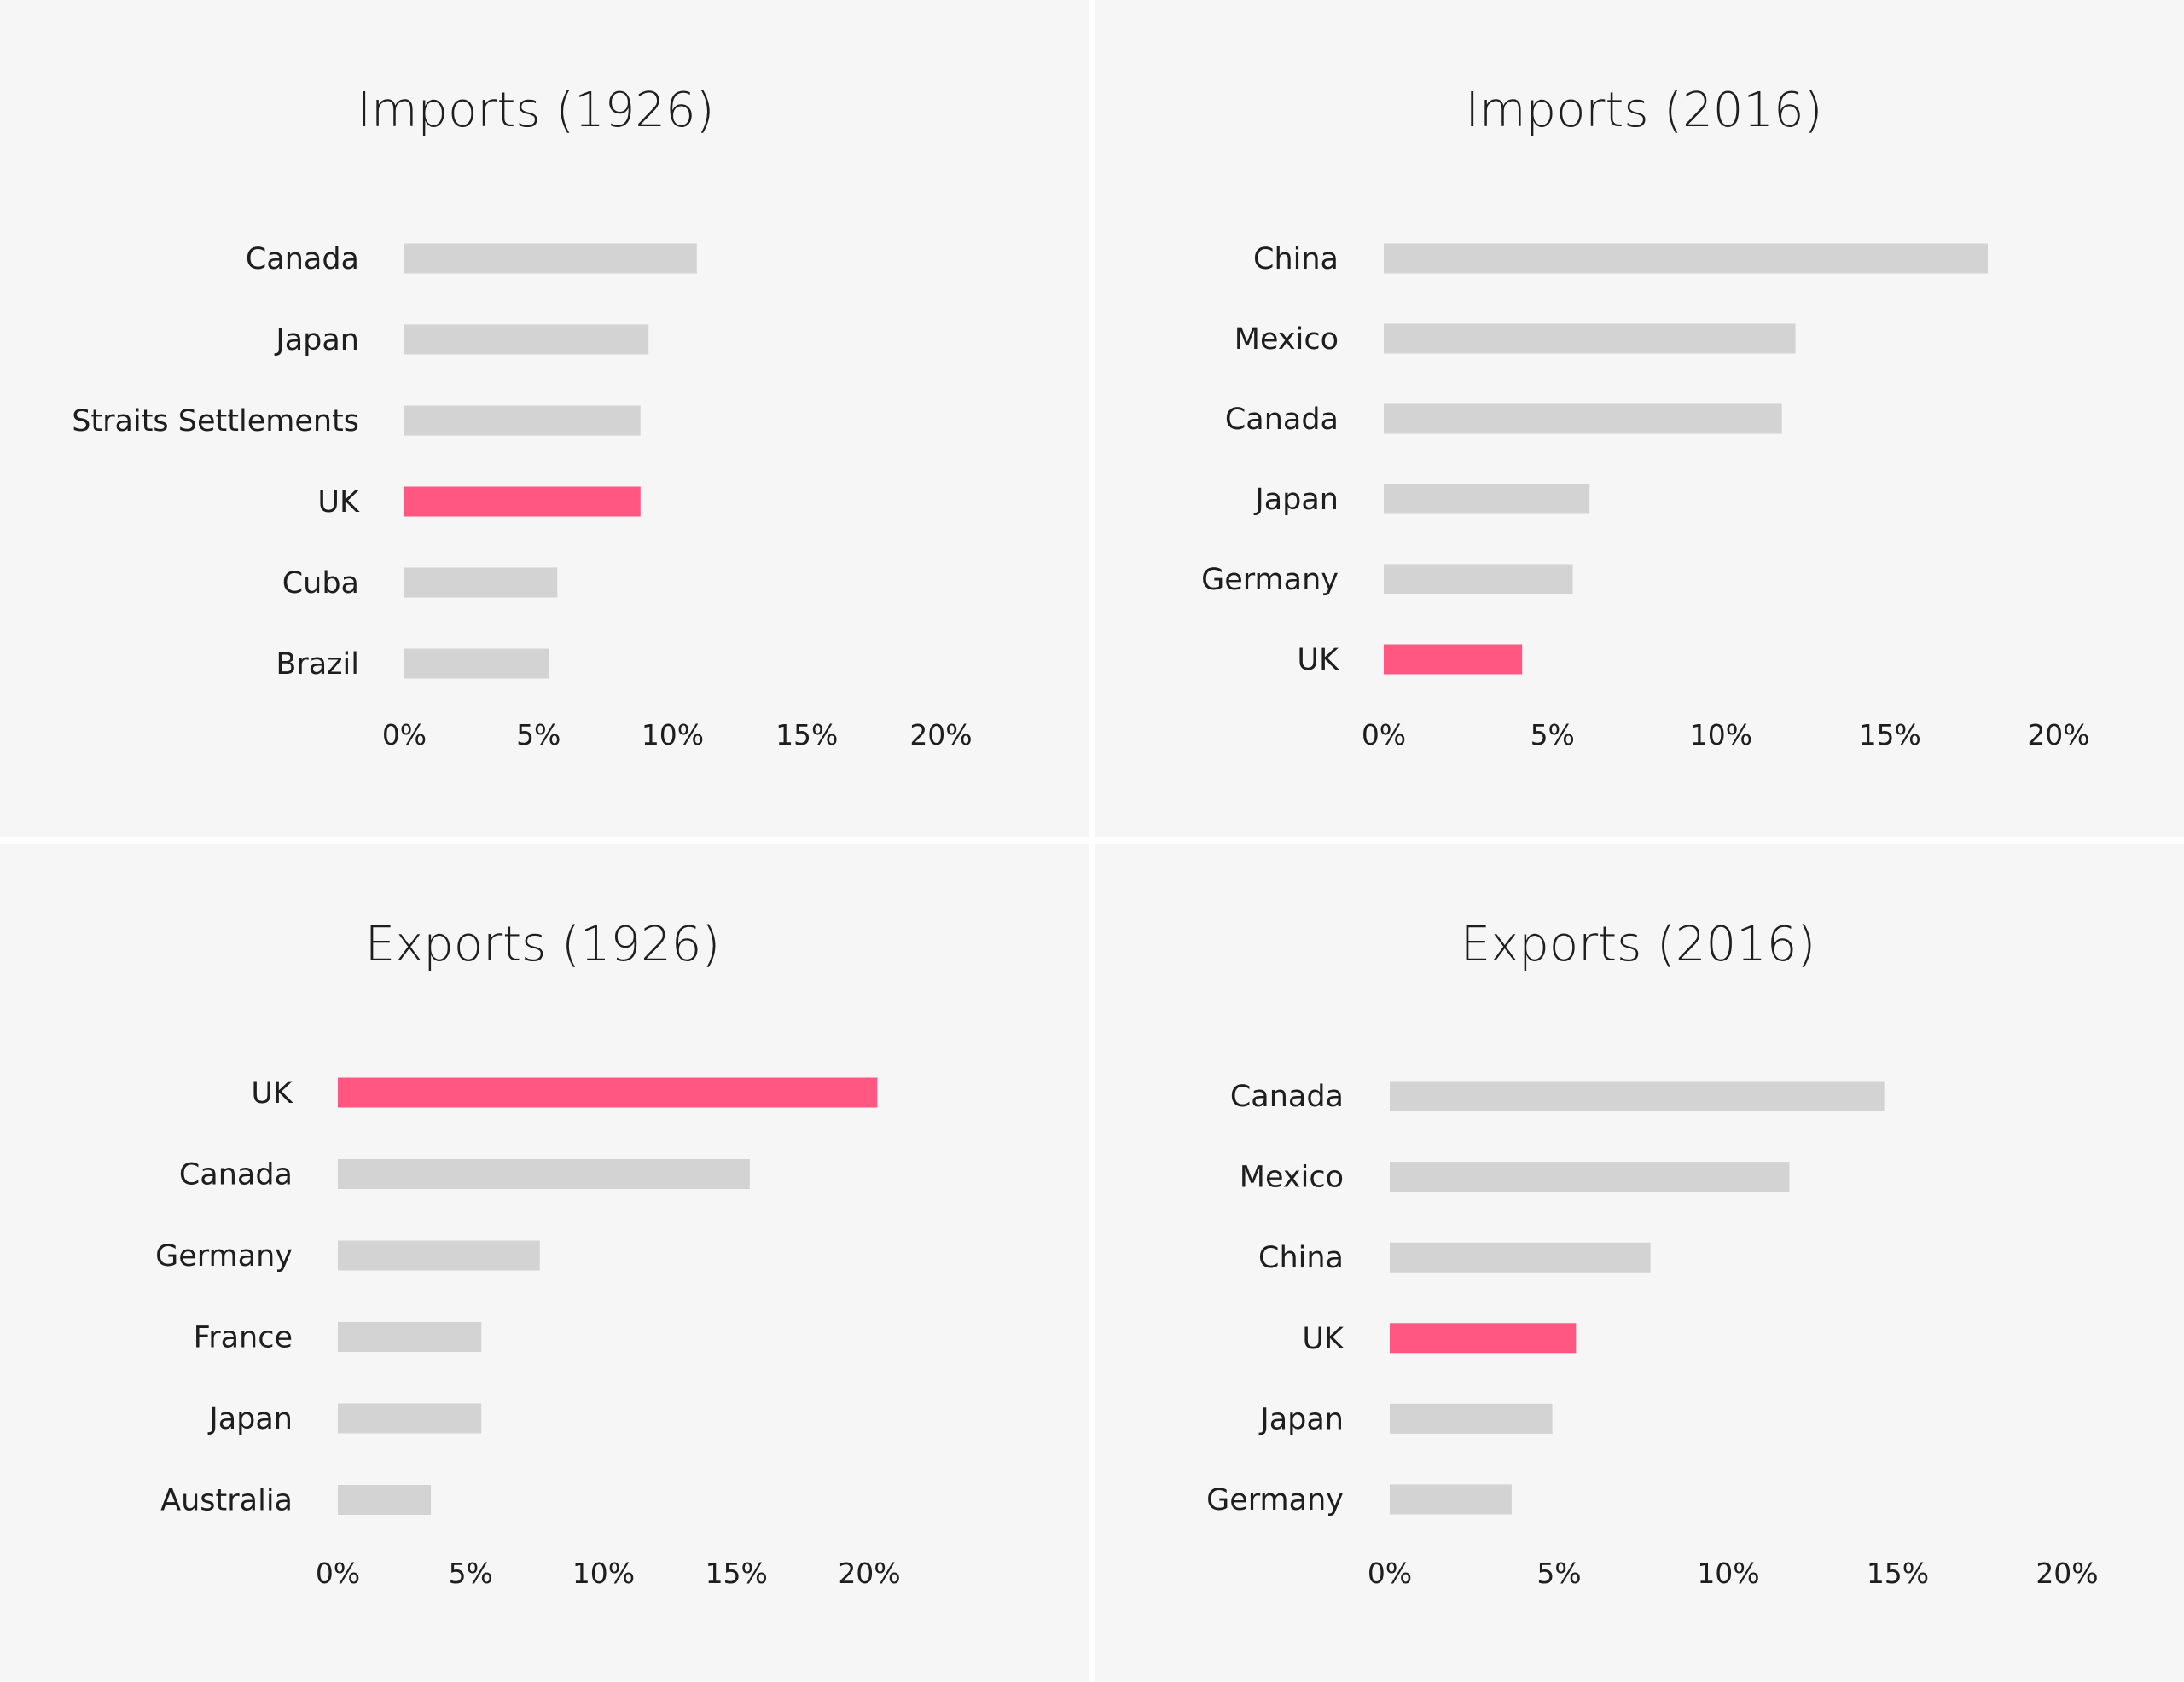  What do you see at coordinates (477, 663) in the screenshot?
I see `bar-brazil` at bounding box center [477, 663].